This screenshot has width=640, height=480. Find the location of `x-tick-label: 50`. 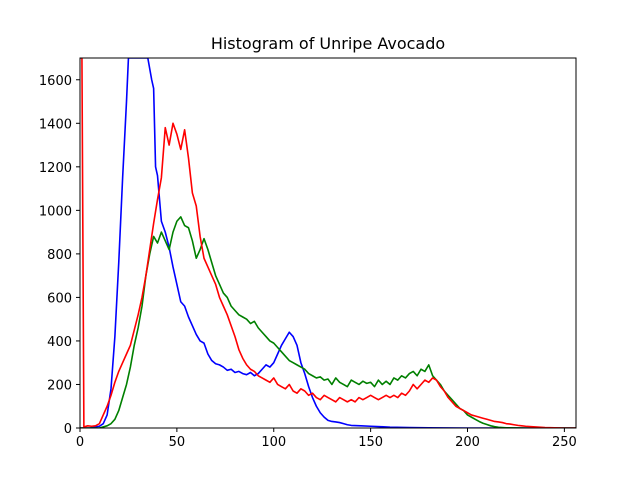

x-tick-label: 50 is located at coordinates (177, 442).